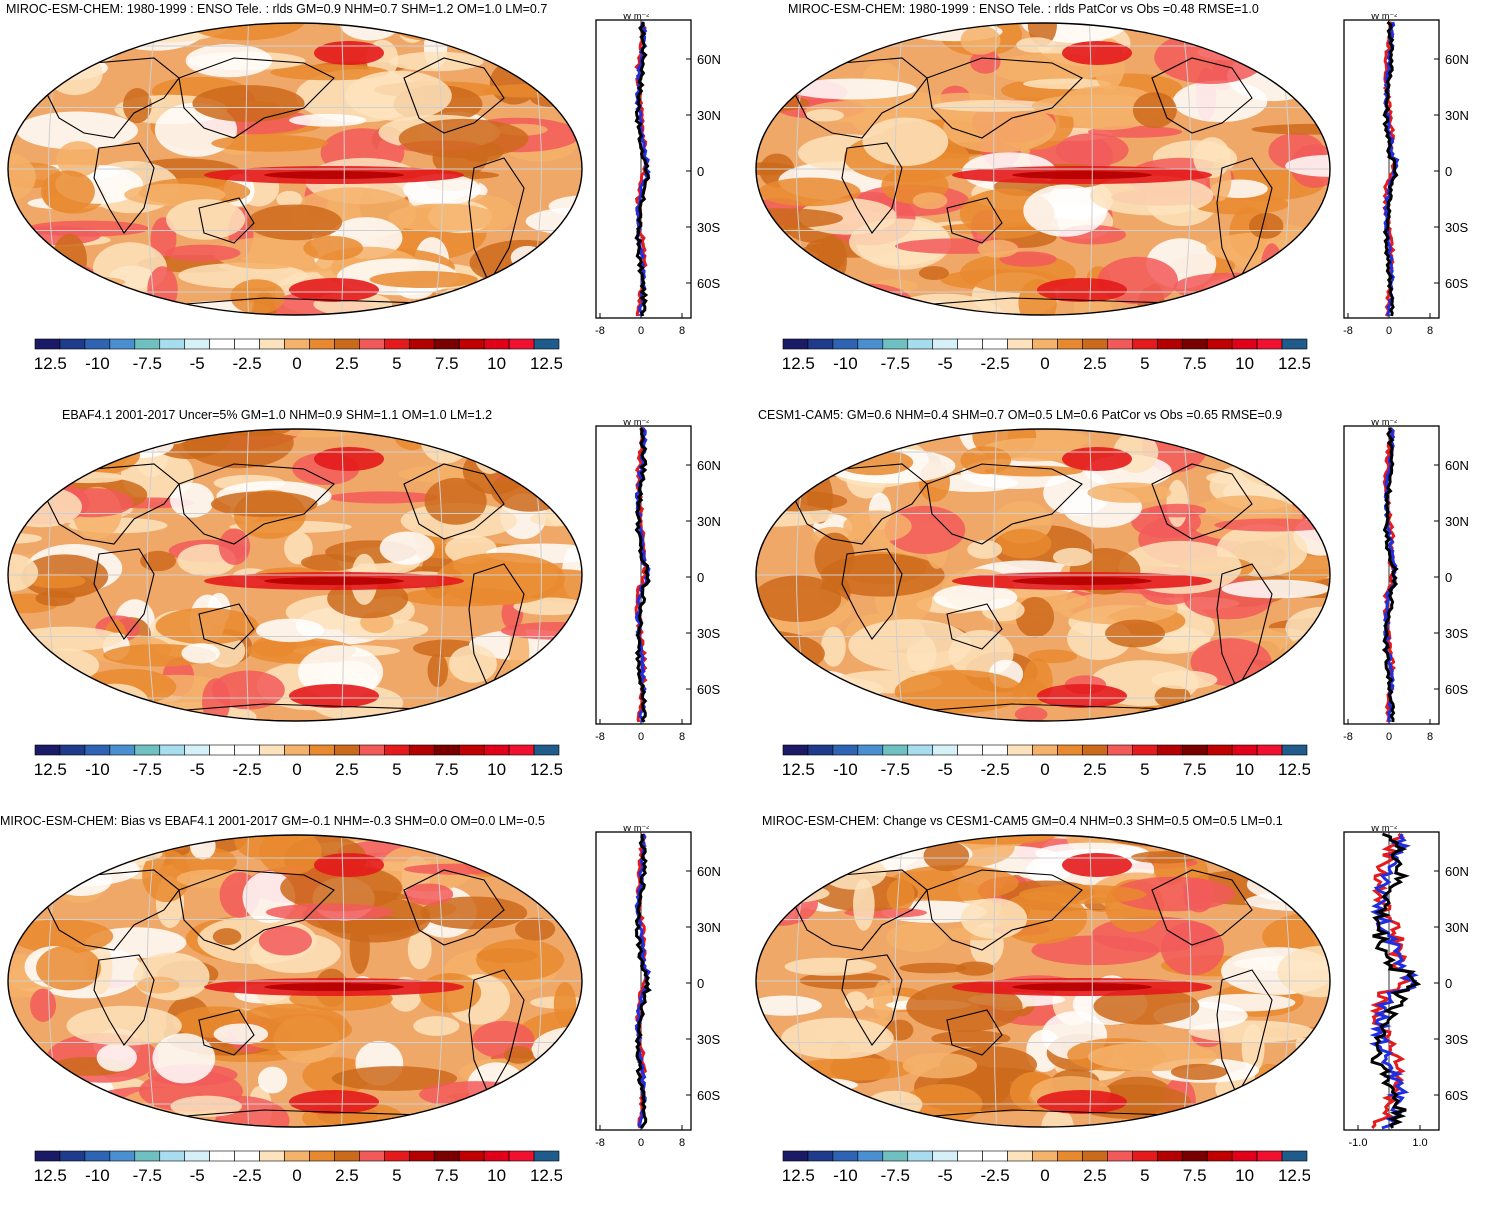  Describe the element at coordinates (600, 735) in the screenshot. I see `x-tick-label: -8` at that location.